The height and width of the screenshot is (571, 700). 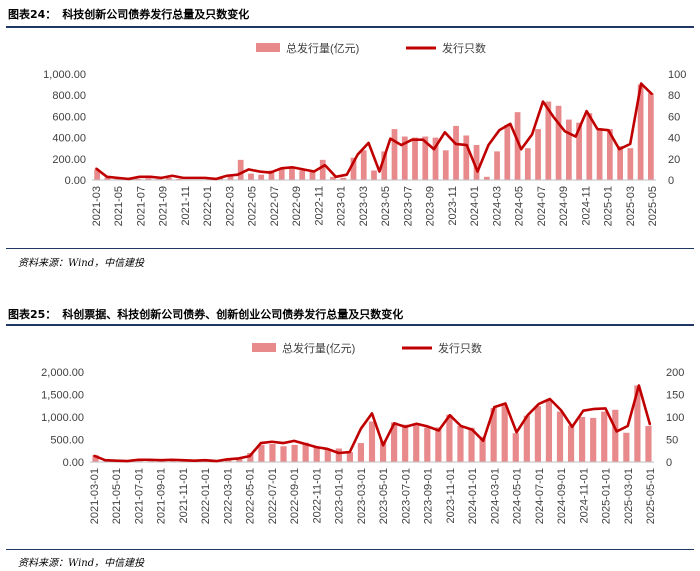 What do you see at coordinates (669, 463) in the screenshot?
I see `y-right-tick-label: 0` at bounding box center [669, 463].